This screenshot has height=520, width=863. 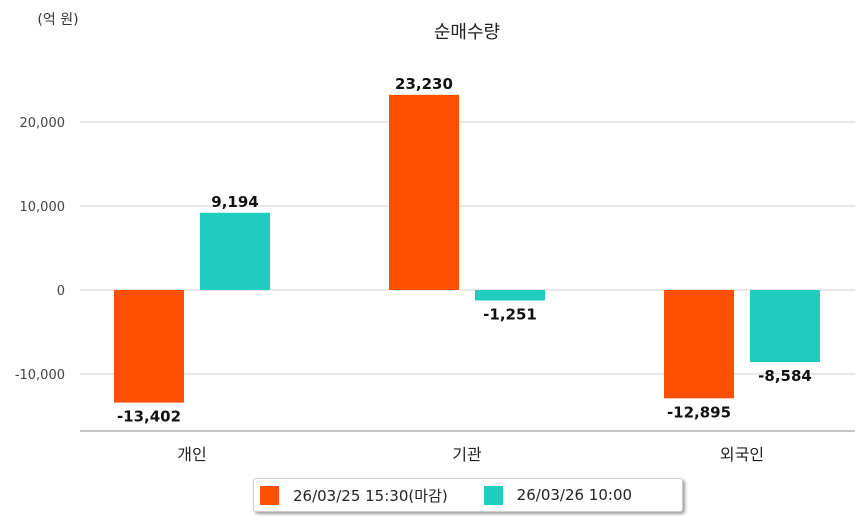 I want to click on y-tick-label: 0, so click(x=61, y=291).